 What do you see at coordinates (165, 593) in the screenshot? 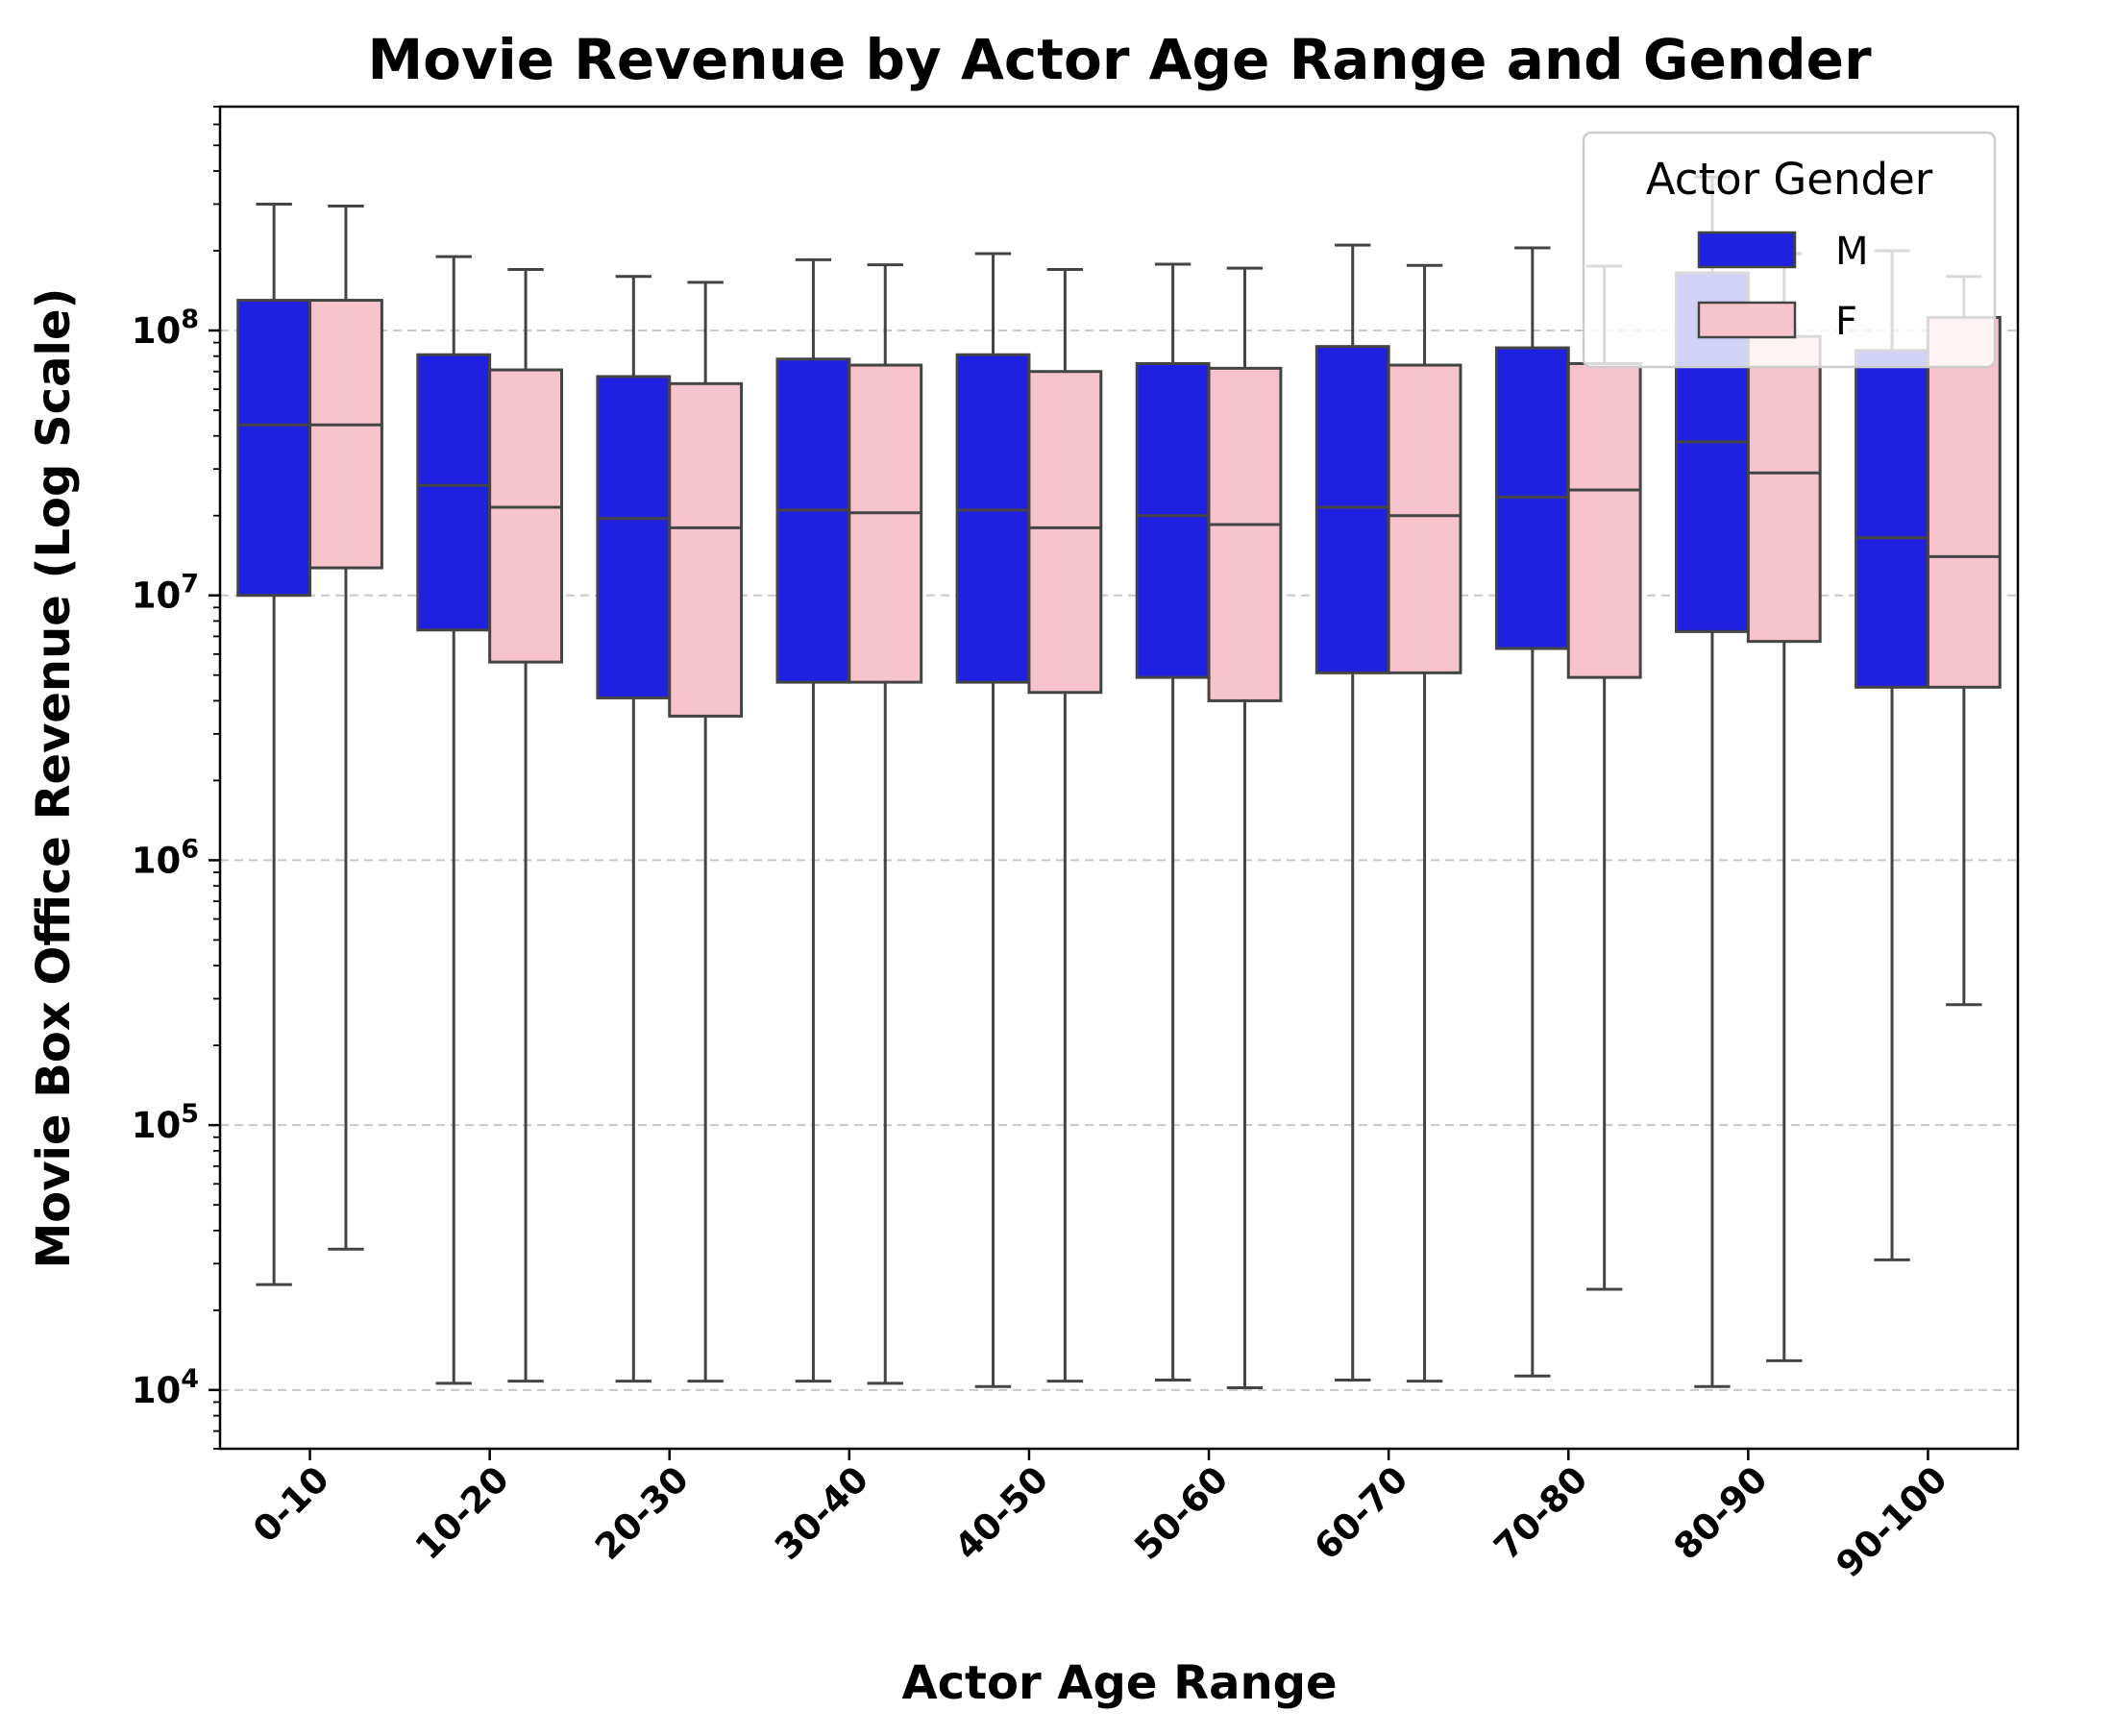
I see `y-tick-label: 107` at bounding box center [165, 593].